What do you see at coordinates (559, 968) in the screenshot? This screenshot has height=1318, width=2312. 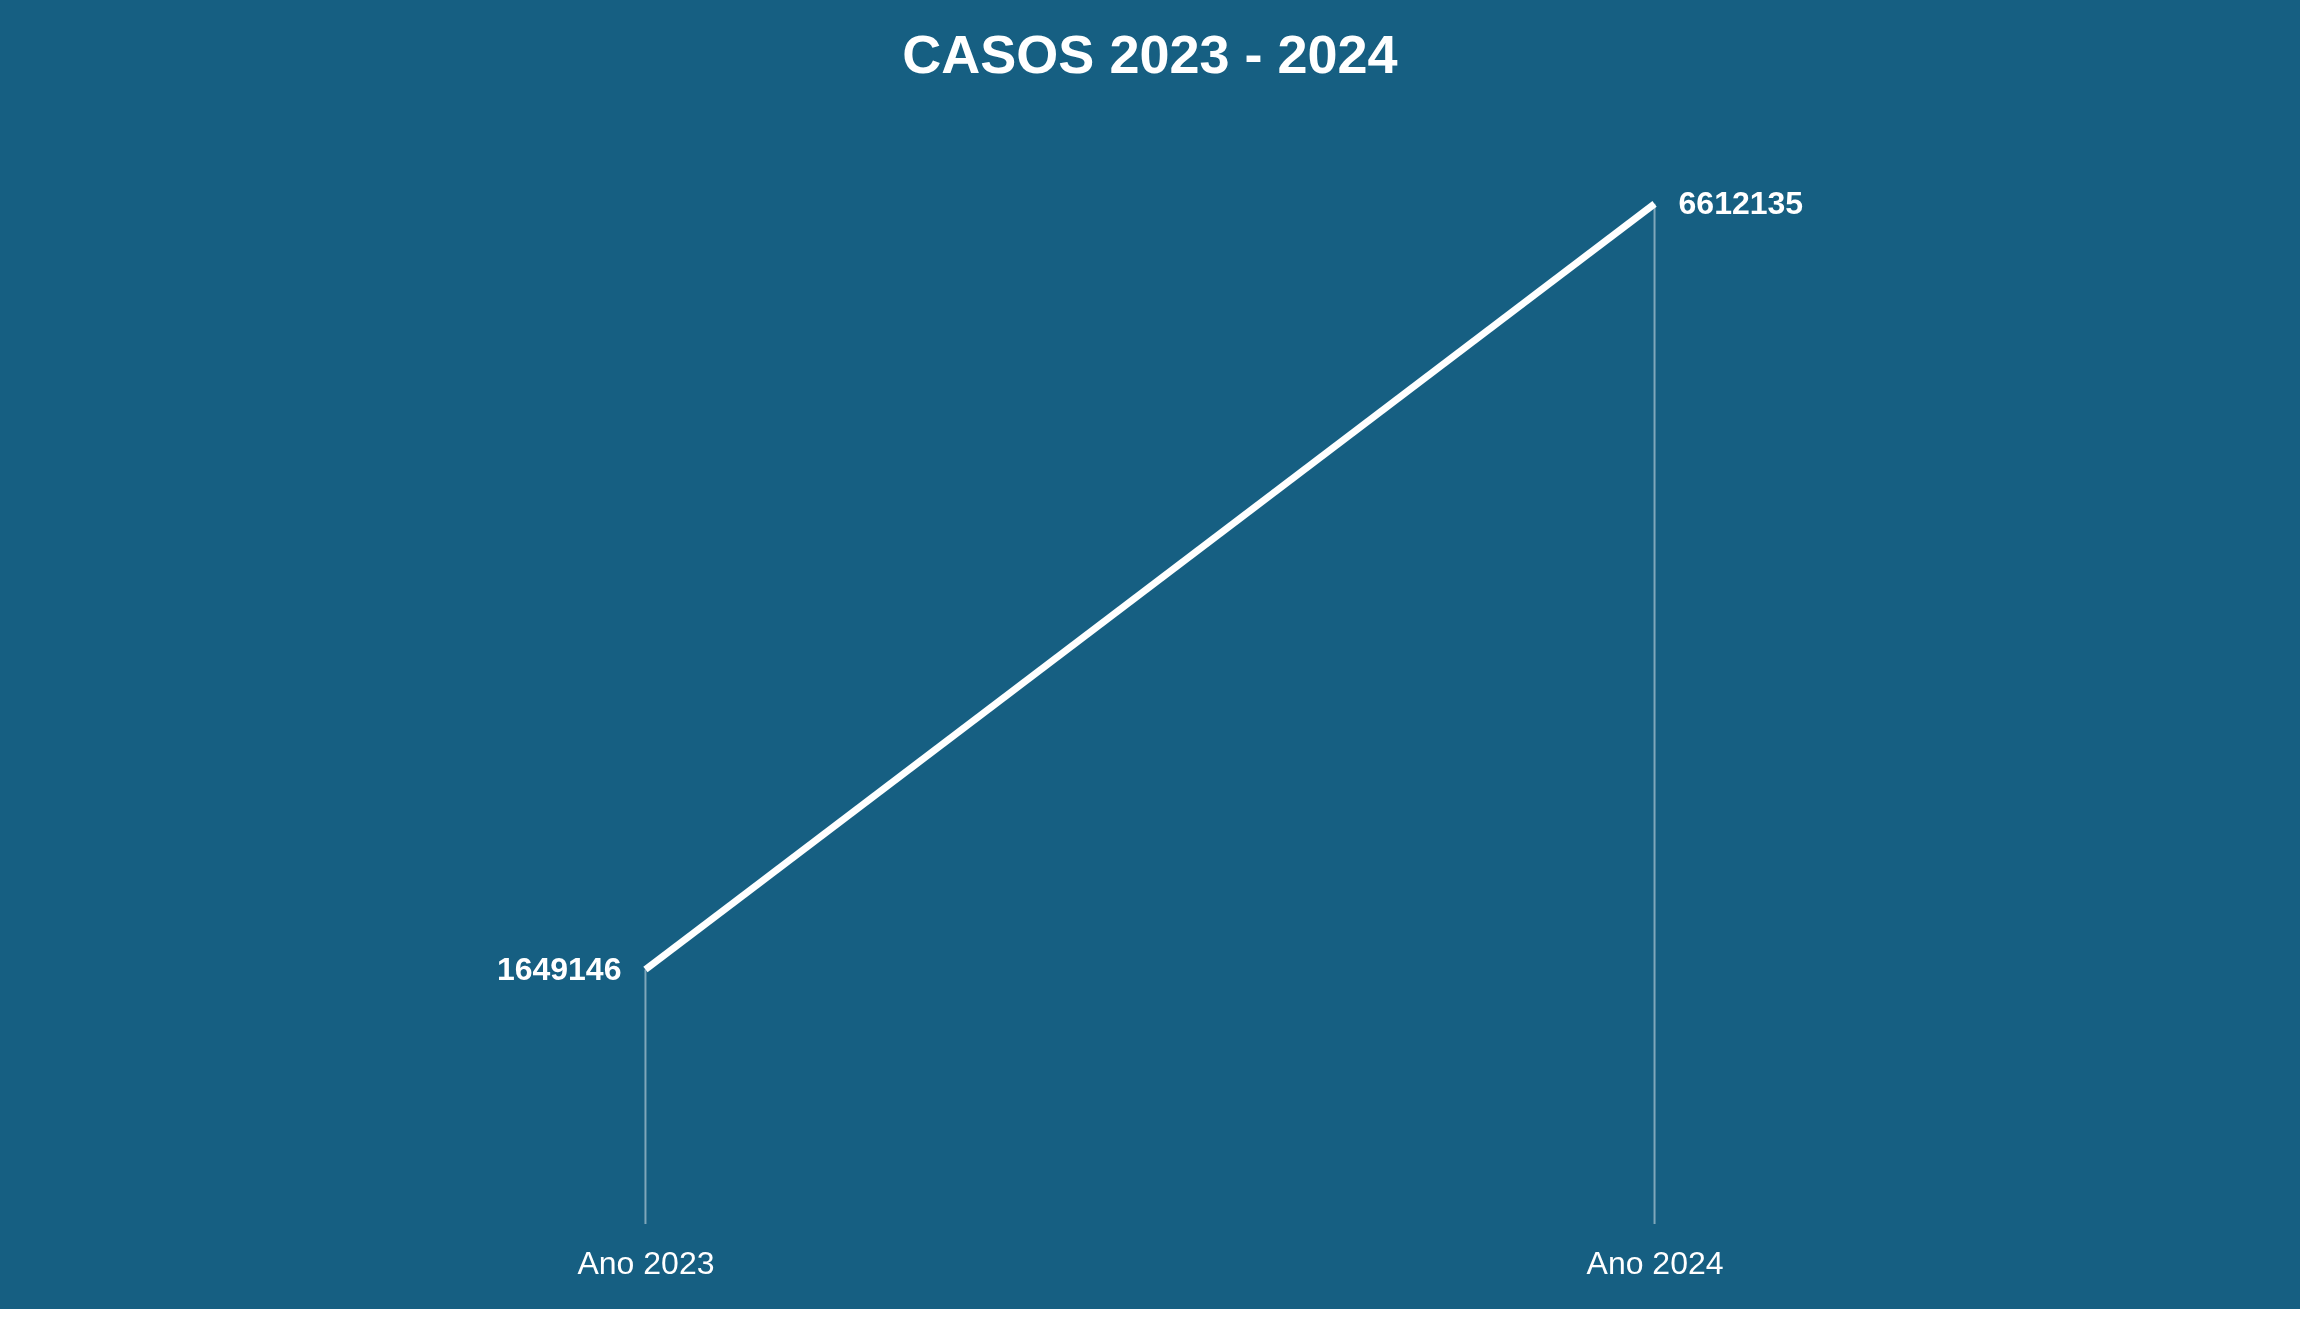 I see `data-label: 1649146` at bounding box center [559, 968].